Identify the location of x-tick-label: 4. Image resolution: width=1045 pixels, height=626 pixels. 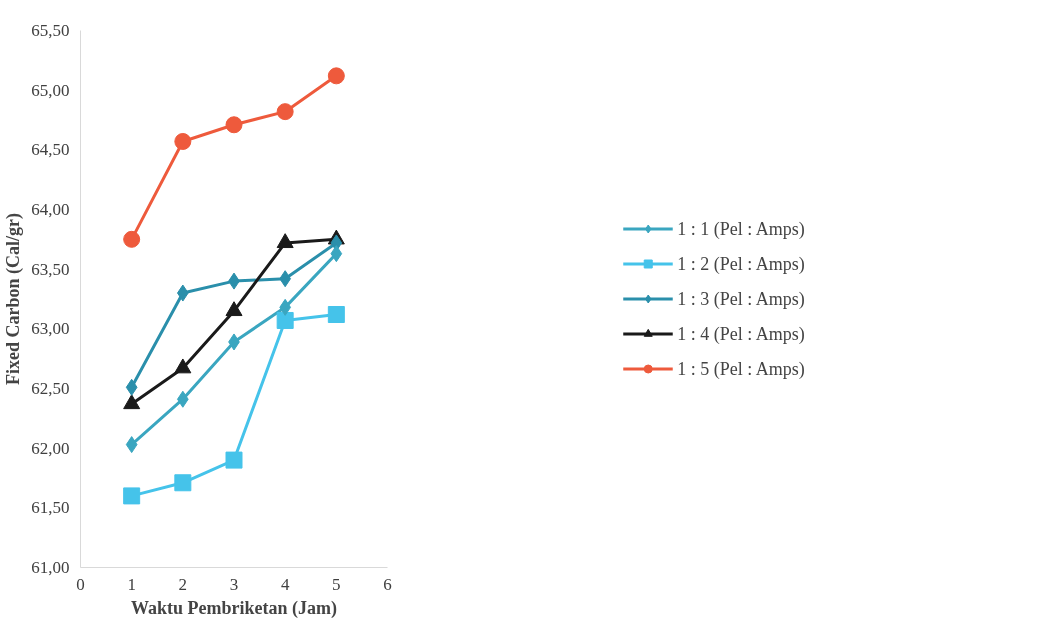
(285, 584).